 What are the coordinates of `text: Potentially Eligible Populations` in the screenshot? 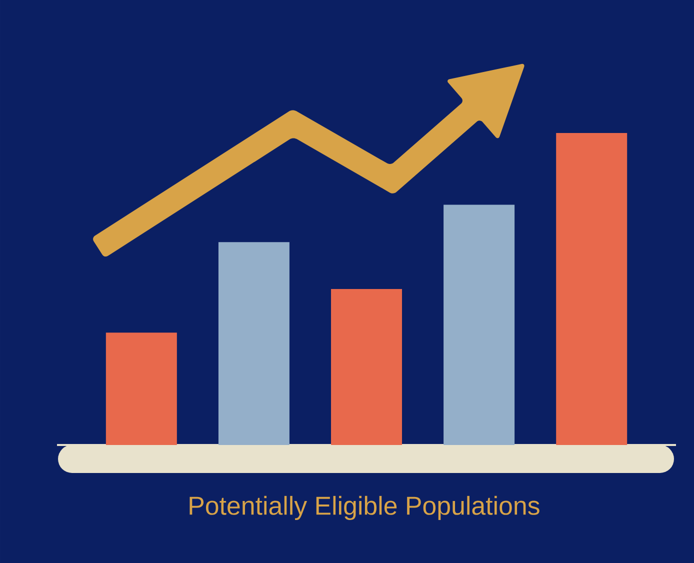 It's located at (365, 508).